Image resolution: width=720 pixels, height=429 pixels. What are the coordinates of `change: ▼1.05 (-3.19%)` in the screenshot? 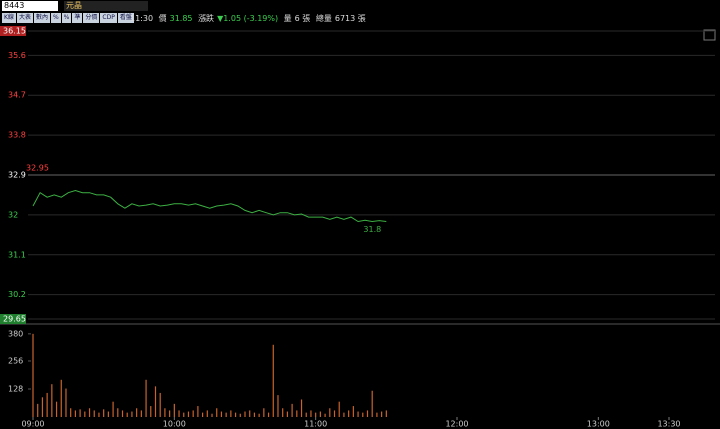 It's located at (248, 18).